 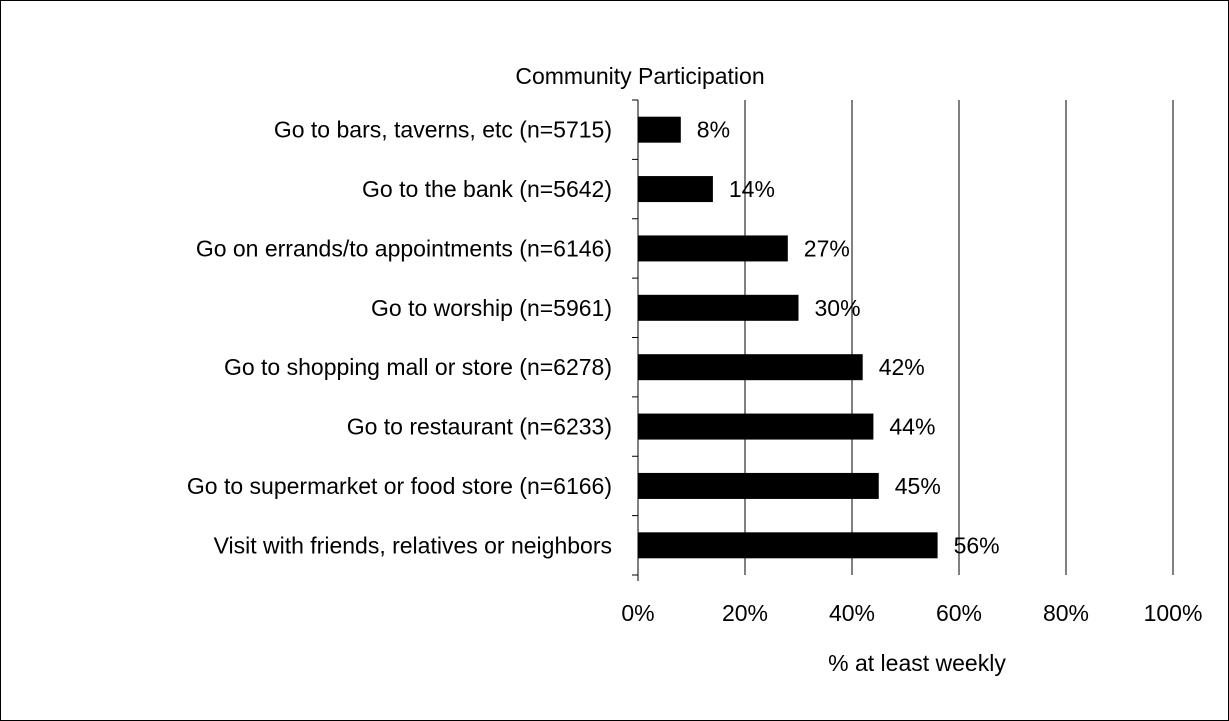 I want to click on data-label: 8%, so click(x=713, y=130).